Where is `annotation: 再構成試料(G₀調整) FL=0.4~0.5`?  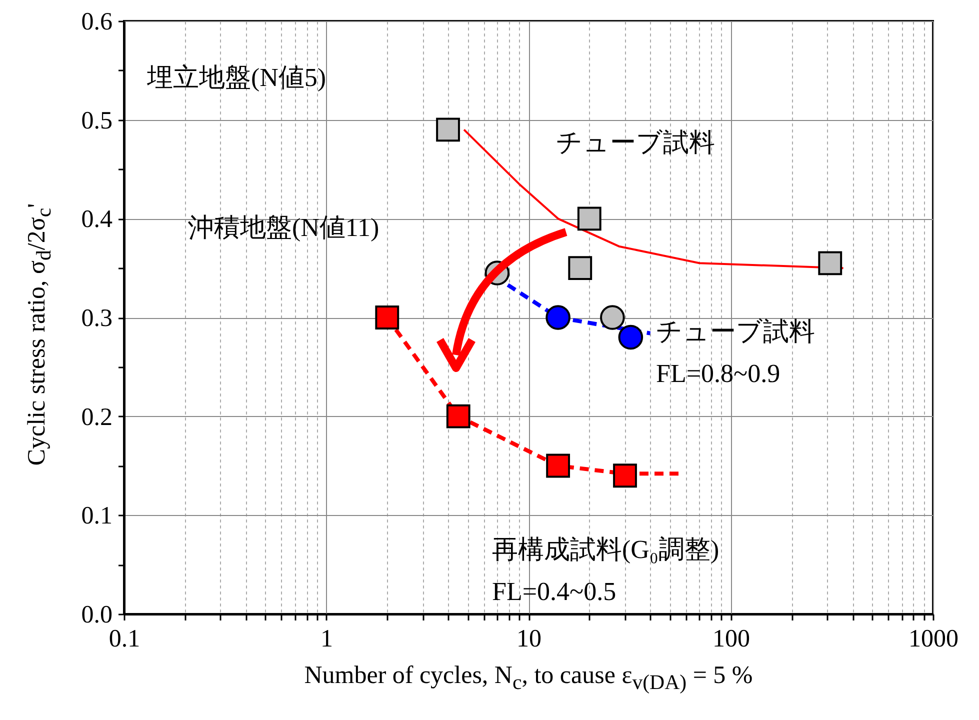
annotation: 再構成試料(G₀調整) FL=0.4~0.5 is located at coordinates (606, 570).